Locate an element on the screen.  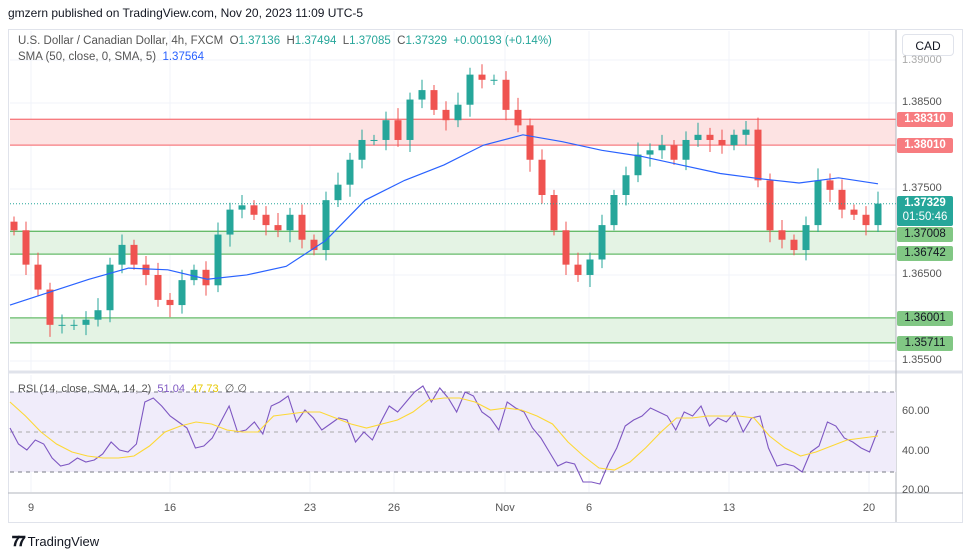
price-tick: 1.38500 is located at coordinates (922, 102).